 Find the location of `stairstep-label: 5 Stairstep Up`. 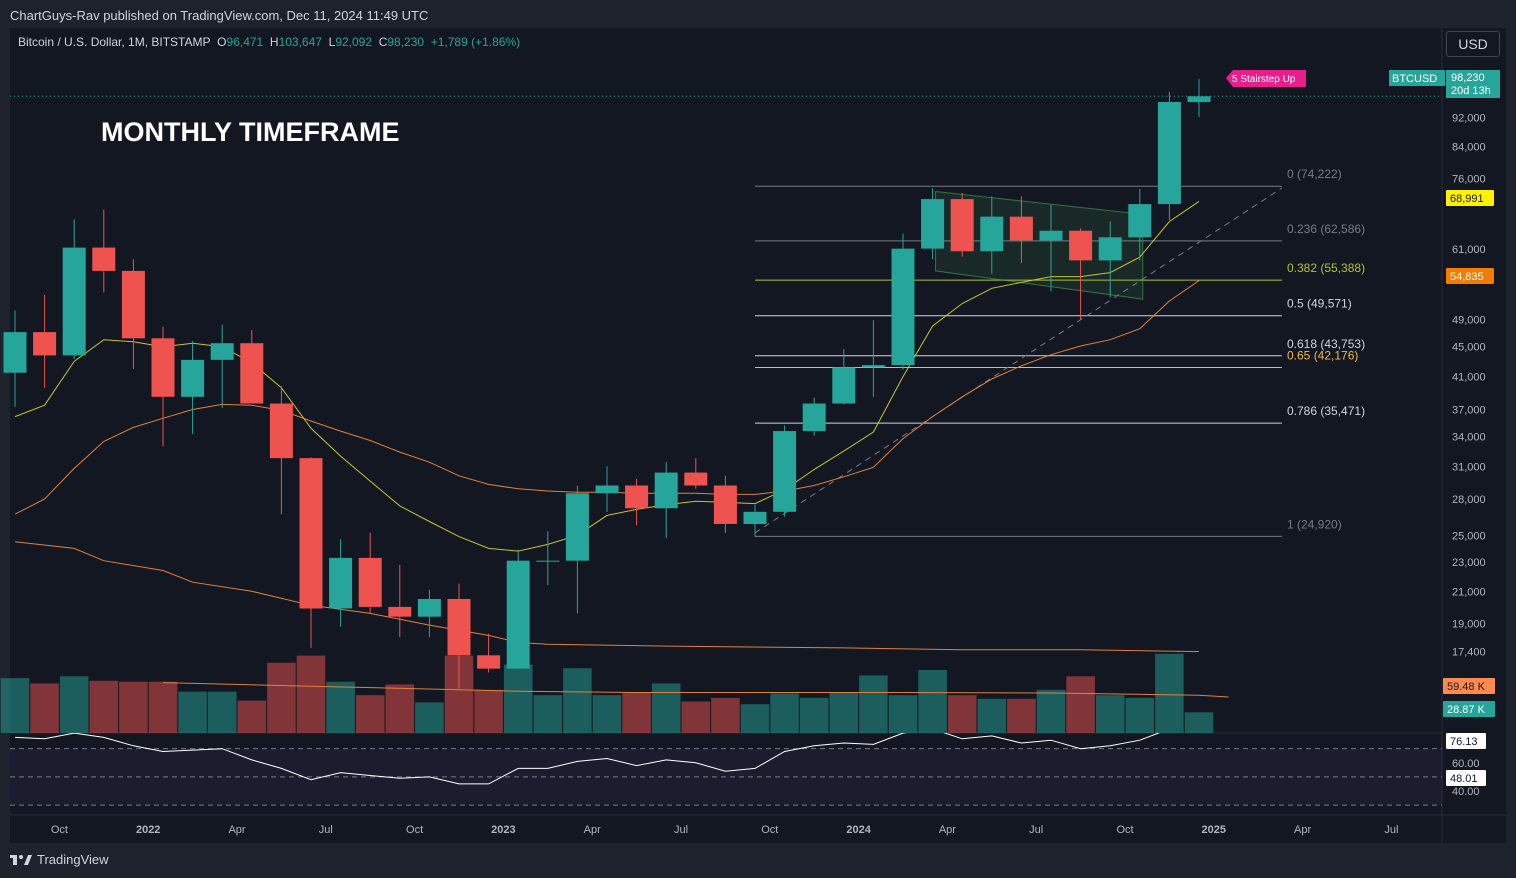

stairstep-label: 5 Stairstep Up is located at coordinates (1264, 79).